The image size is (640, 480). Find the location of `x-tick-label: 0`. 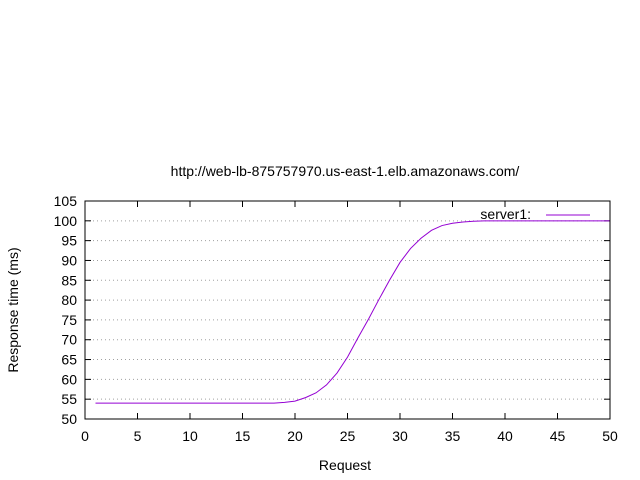

x-tick-label: 0 is located at coordinates (85, 436).